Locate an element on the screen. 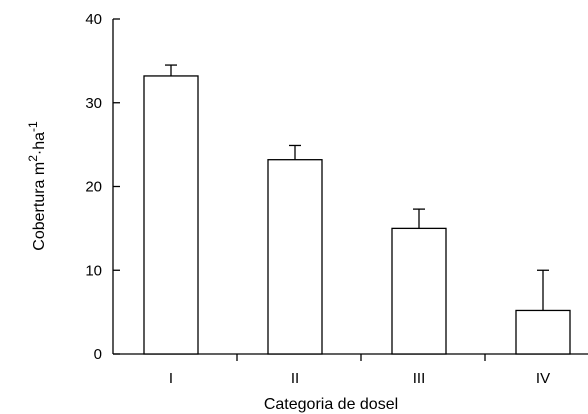  y-tick-label: 20 is located at coordinates (93, 187).